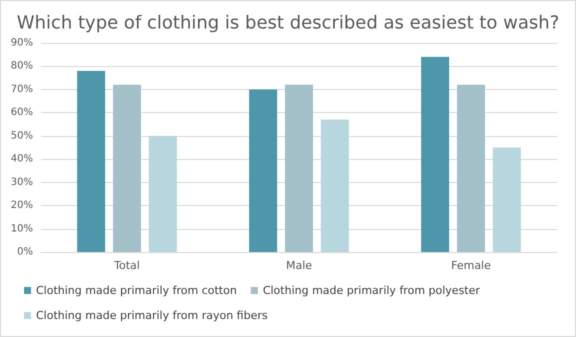  Describe the element at coordinates (126, 265) in the screenshot. I see `x-tick-label: Total` at that location.